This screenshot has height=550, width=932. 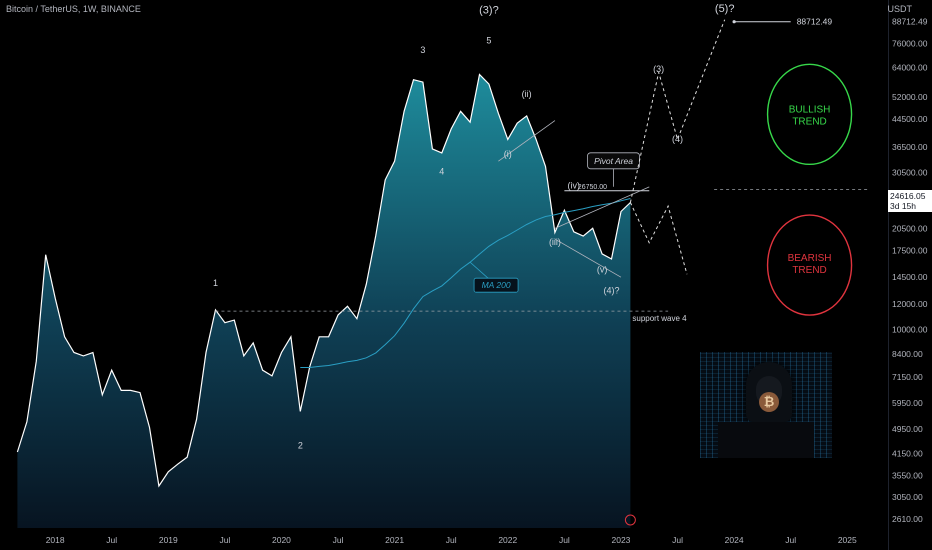 I want to click on current-price-tag: 24616.05 3d 15h, so click(x=910, y=201).